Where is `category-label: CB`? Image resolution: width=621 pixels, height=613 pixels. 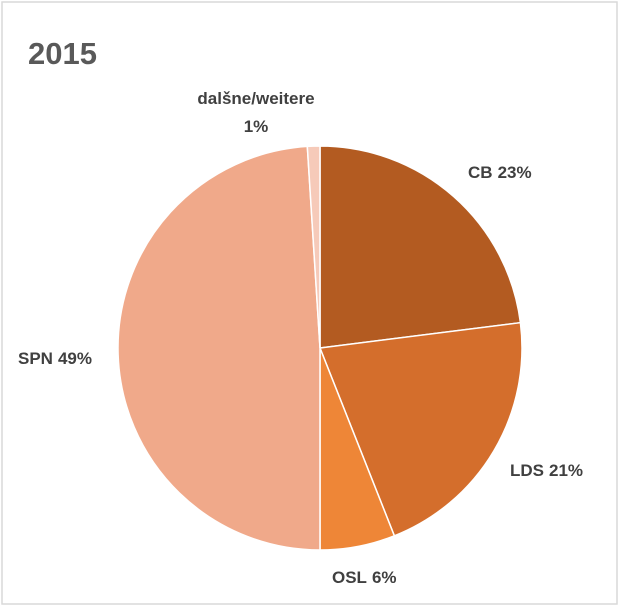
category-label: CB is located at coordinates (480, 172).